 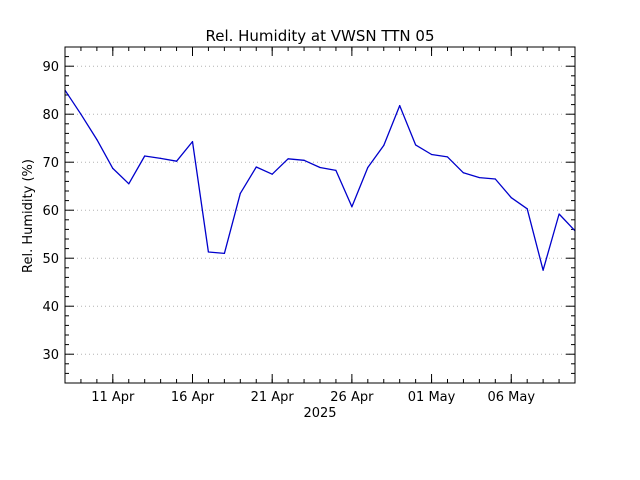 What do you see at coordinates (193, 397) in the screenshot?
I see `x-tick-label: 16 Apr` at bounding box center [193, 397].